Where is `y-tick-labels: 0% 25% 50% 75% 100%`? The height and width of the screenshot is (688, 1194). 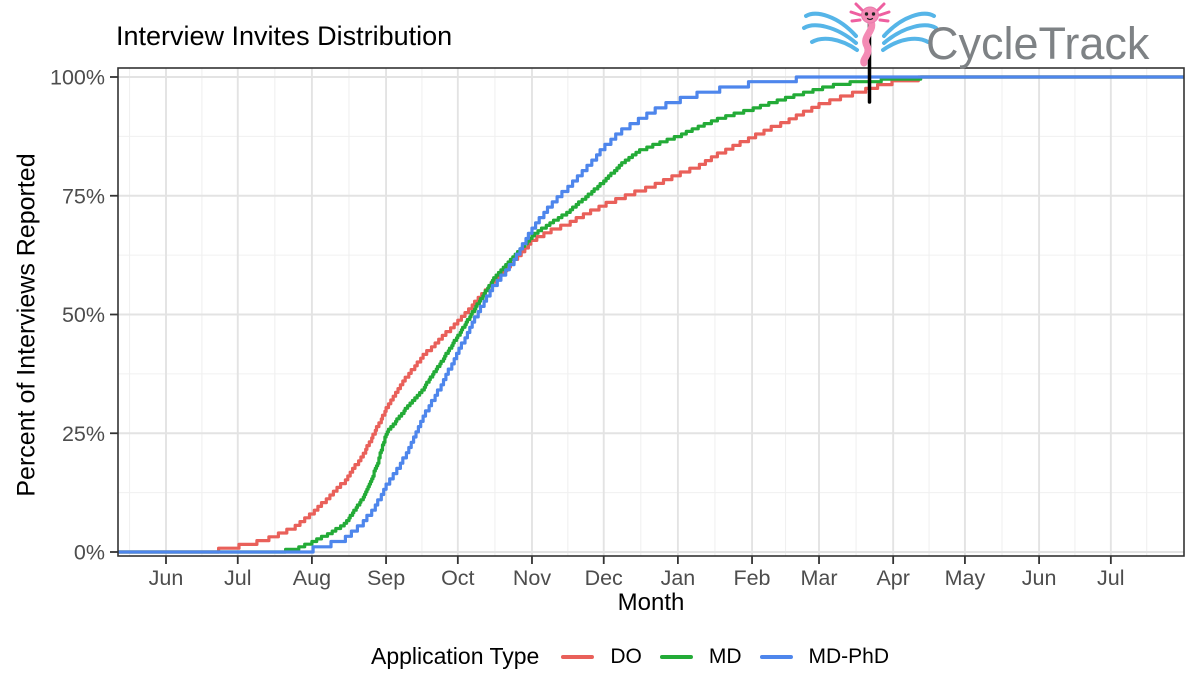
y-tick-labels: 0% 25% 50% 75% 100% is located at coordinates (77, 315).